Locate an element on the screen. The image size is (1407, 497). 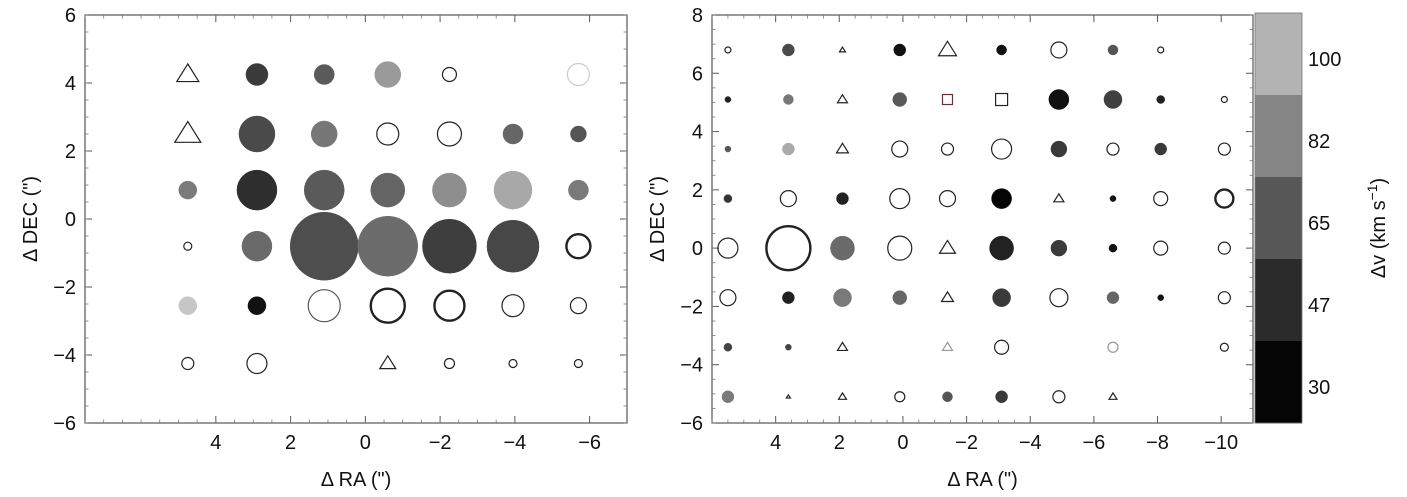
colorbar-tick-label: 30 is located at coordinates (1319, 388).